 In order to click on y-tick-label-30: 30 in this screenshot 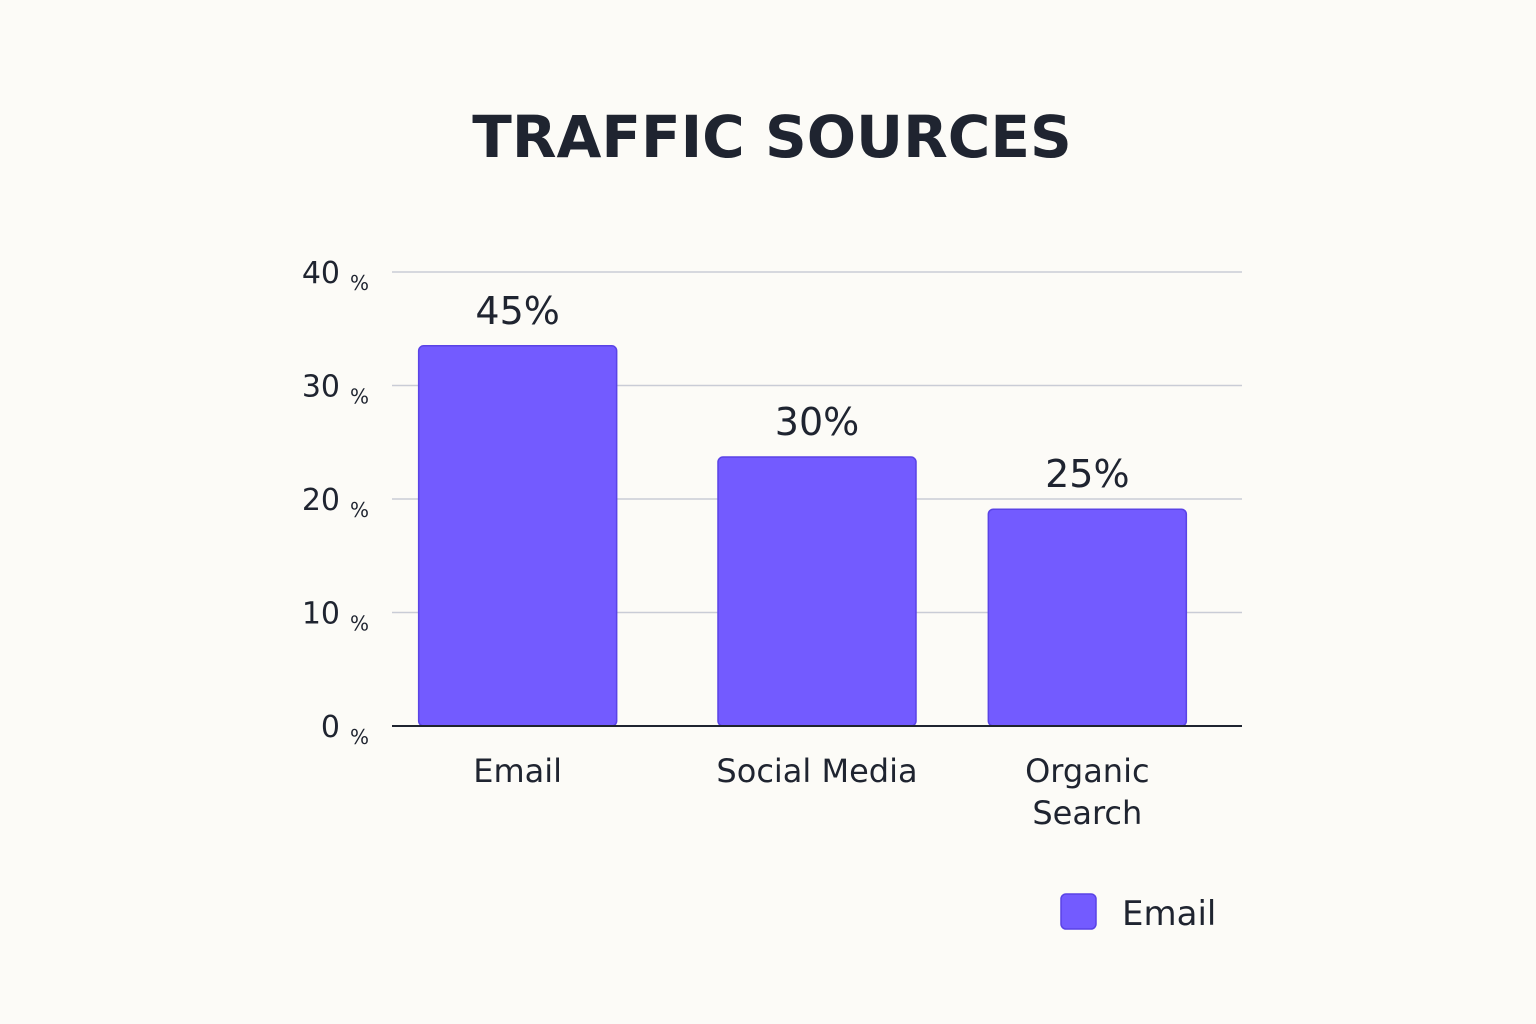, I will do `click(321, 387)`.